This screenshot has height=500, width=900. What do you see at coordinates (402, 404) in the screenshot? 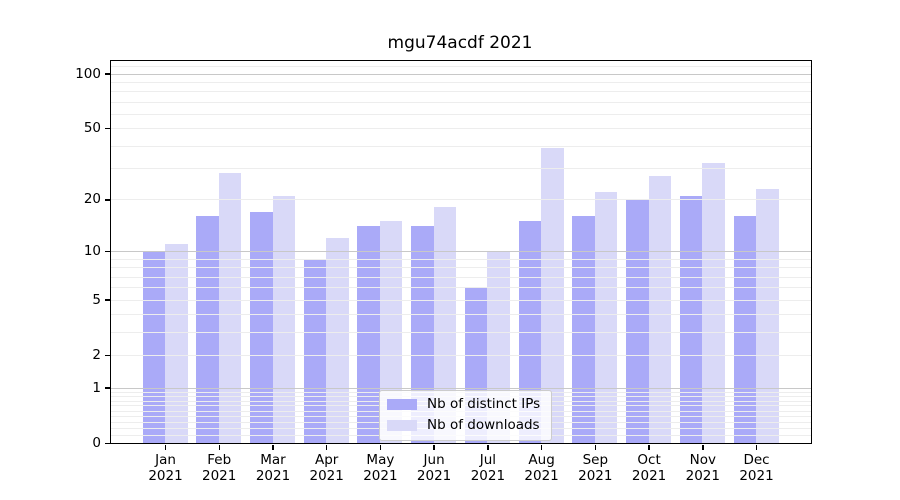
I see `legend-swatch-distinct-ips` at bounding box center [402, 404].